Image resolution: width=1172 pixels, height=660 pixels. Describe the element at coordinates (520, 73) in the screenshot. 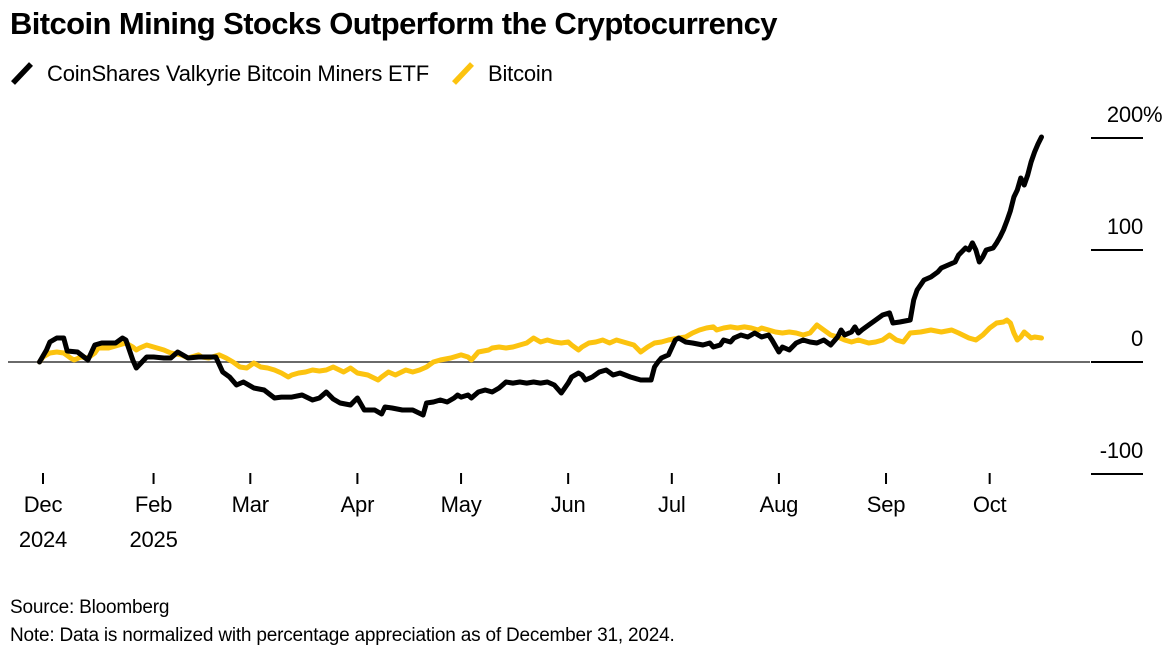

I see `bitcoin-legend-label: Bitcoin` at that location.